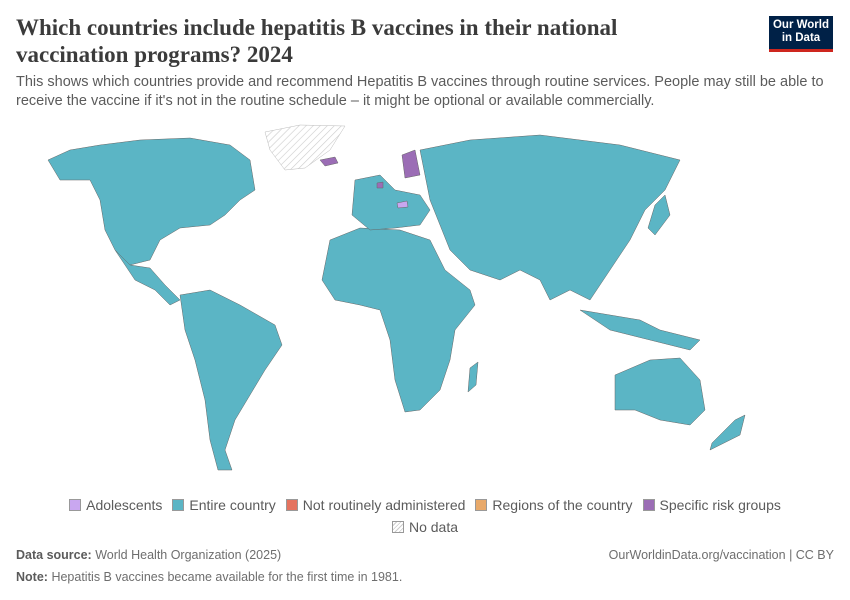 The width and height of the screenshot is (850, 600). Describe the element at coordinates (380, 185) in the screenshot. I see `region-netherlands-risk-groups` at that location.